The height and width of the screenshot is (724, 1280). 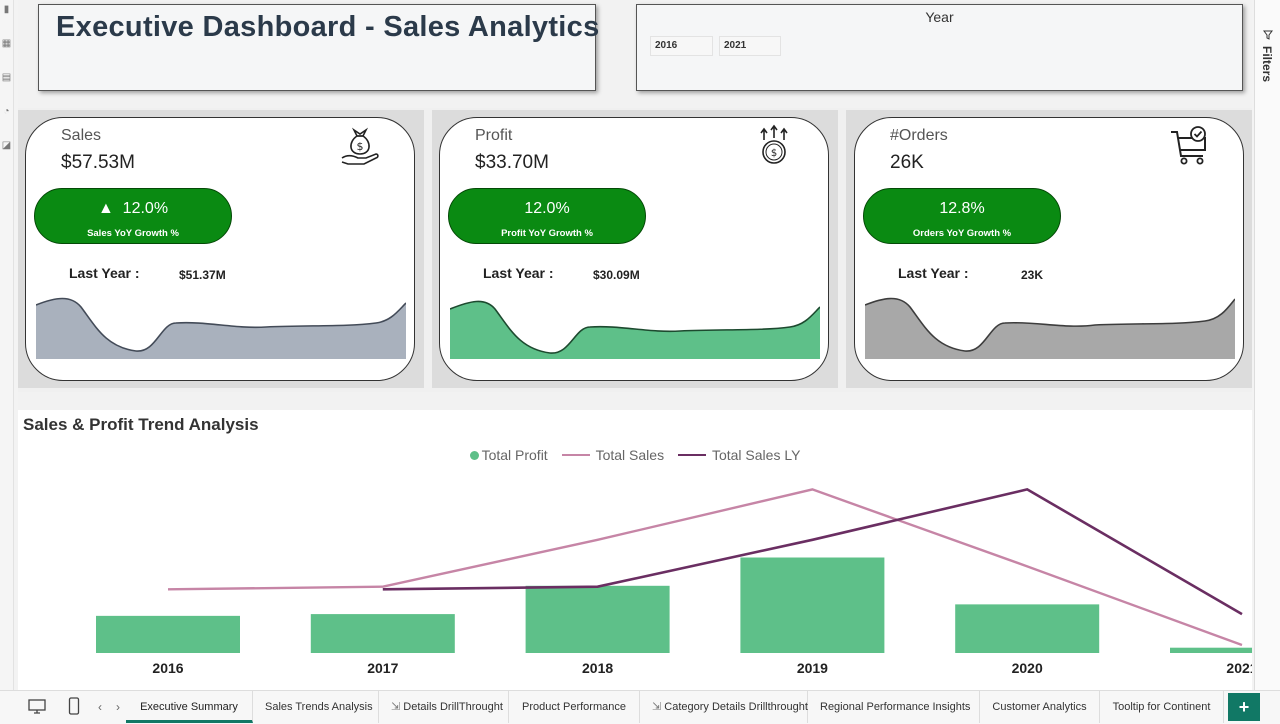 I want to click on filter-icon, so click(x=1268, y=35).